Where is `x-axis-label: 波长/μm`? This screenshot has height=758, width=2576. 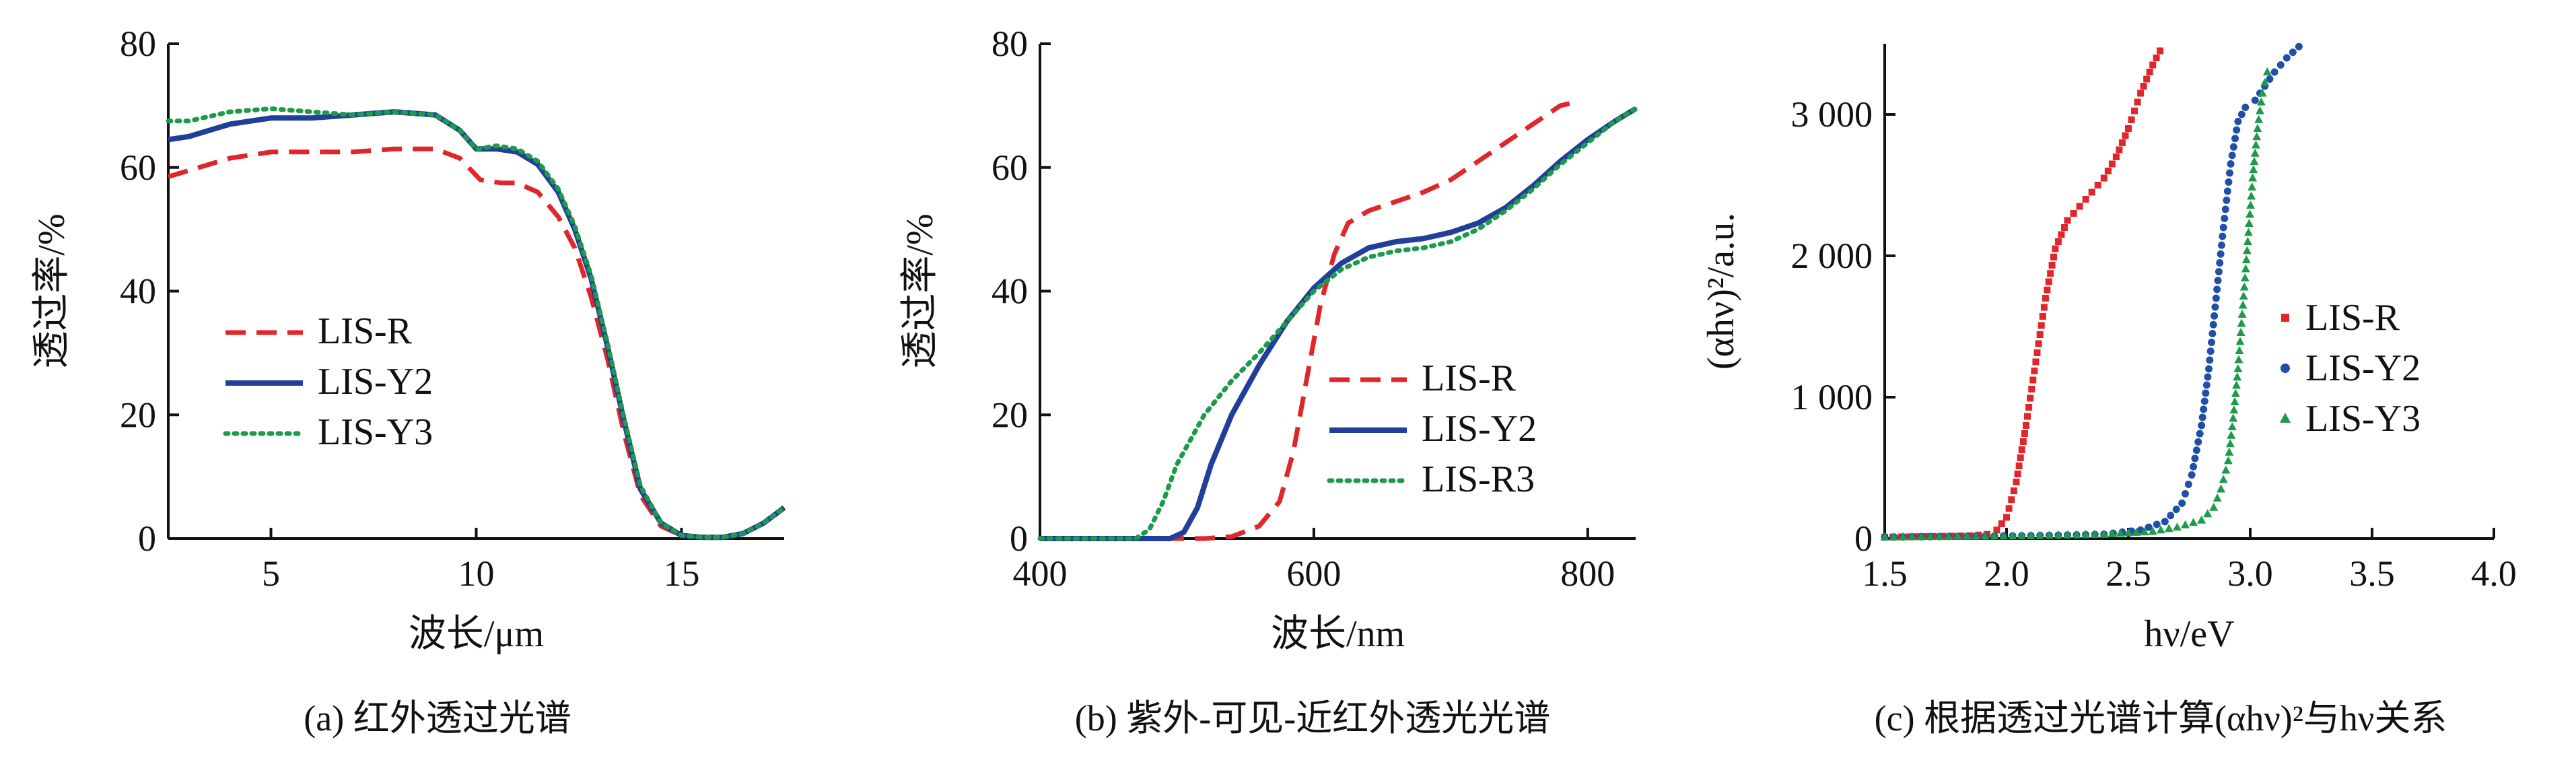 x-axis-label: 波长/μm is located at coordinates (476, 634).